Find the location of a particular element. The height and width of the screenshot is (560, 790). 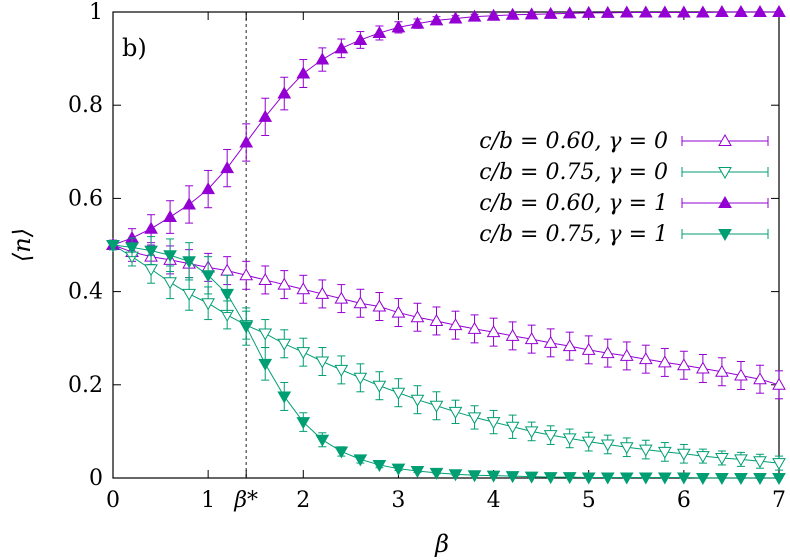

x-tick-label: 0 is located at coordinates (113, 500).